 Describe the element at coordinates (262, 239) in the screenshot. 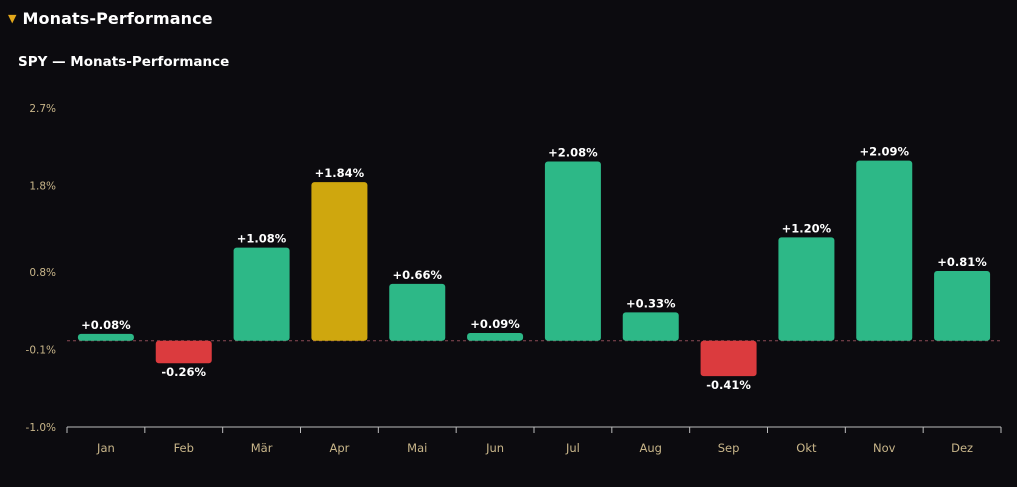

I see `bar-value-label: +1.08%` at that location.